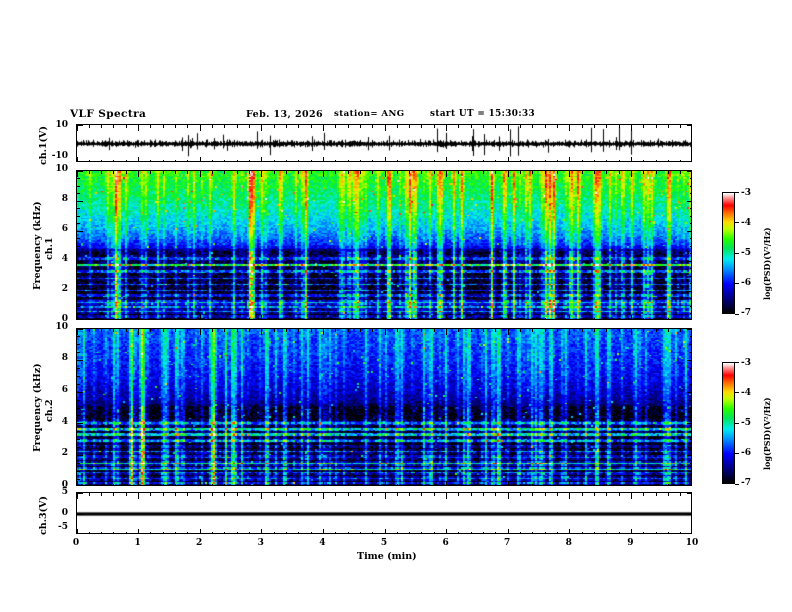 The height and width of the screenshot is (612, 792). I want to click on ch1-cbar-tick-m7: -7, so click(746, 313).